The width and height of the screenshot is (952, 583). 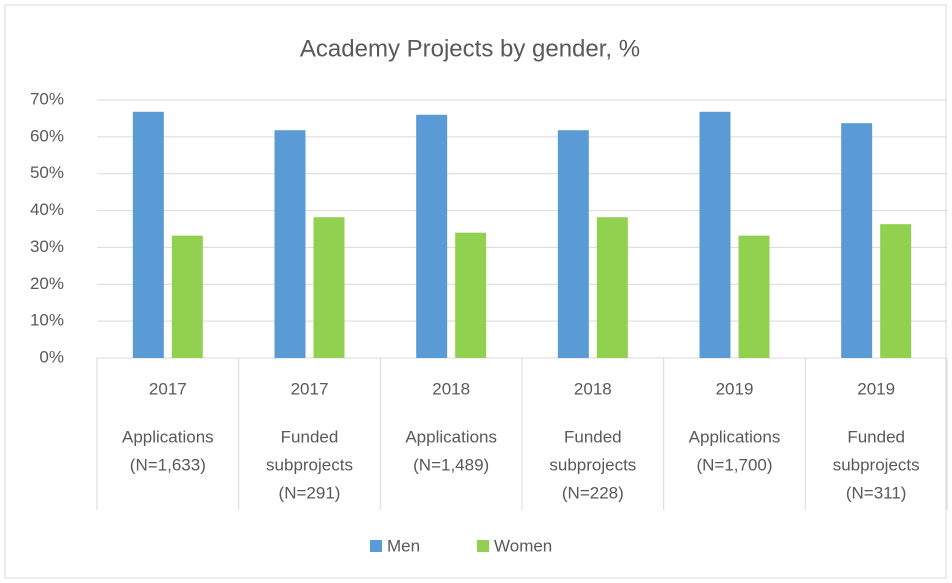 I want to click on y-tick-label: 30%, so click(x=47, y=246).